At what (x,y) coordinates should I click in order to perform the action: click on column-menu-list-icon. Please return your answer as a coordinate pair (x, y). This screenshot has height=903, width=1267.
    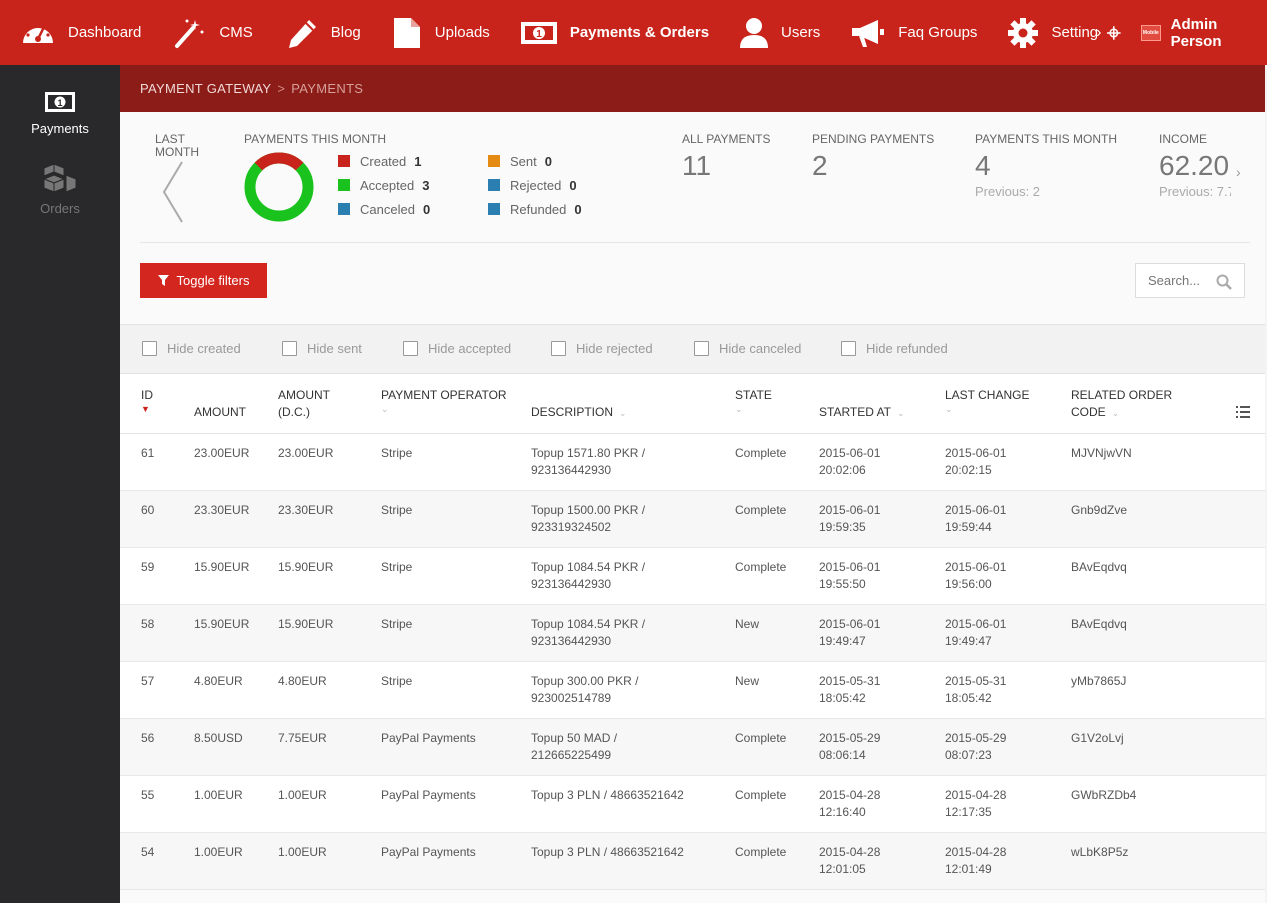
    Looking at the image, I should click on (1243, 412).